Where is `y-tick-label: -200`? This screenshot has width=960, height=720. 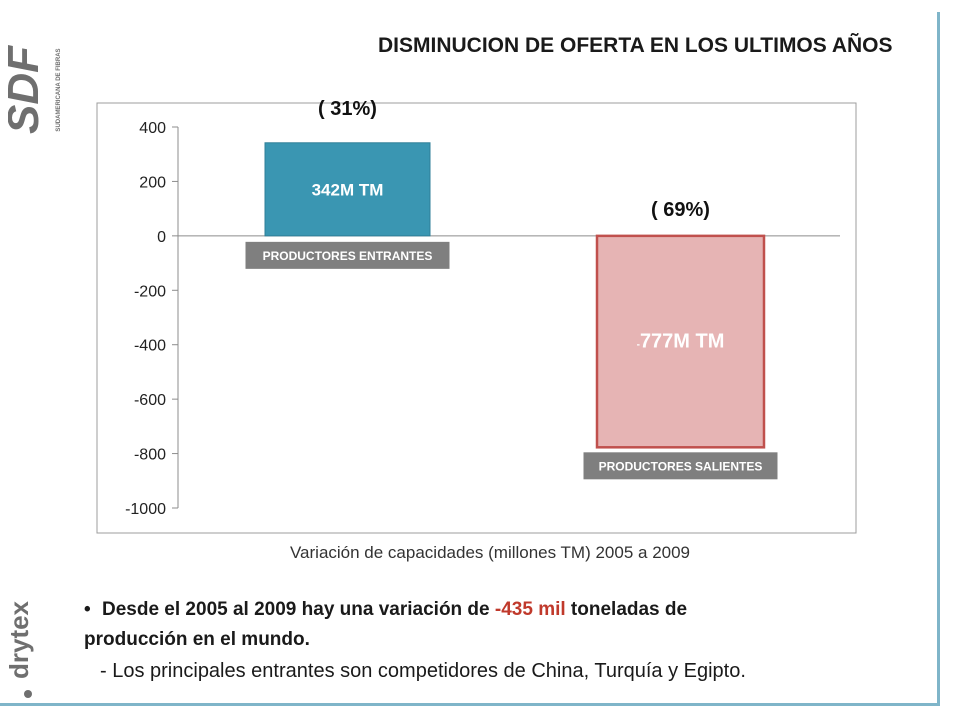
y-tick-label: -200 is located at coordinates (150, 291).